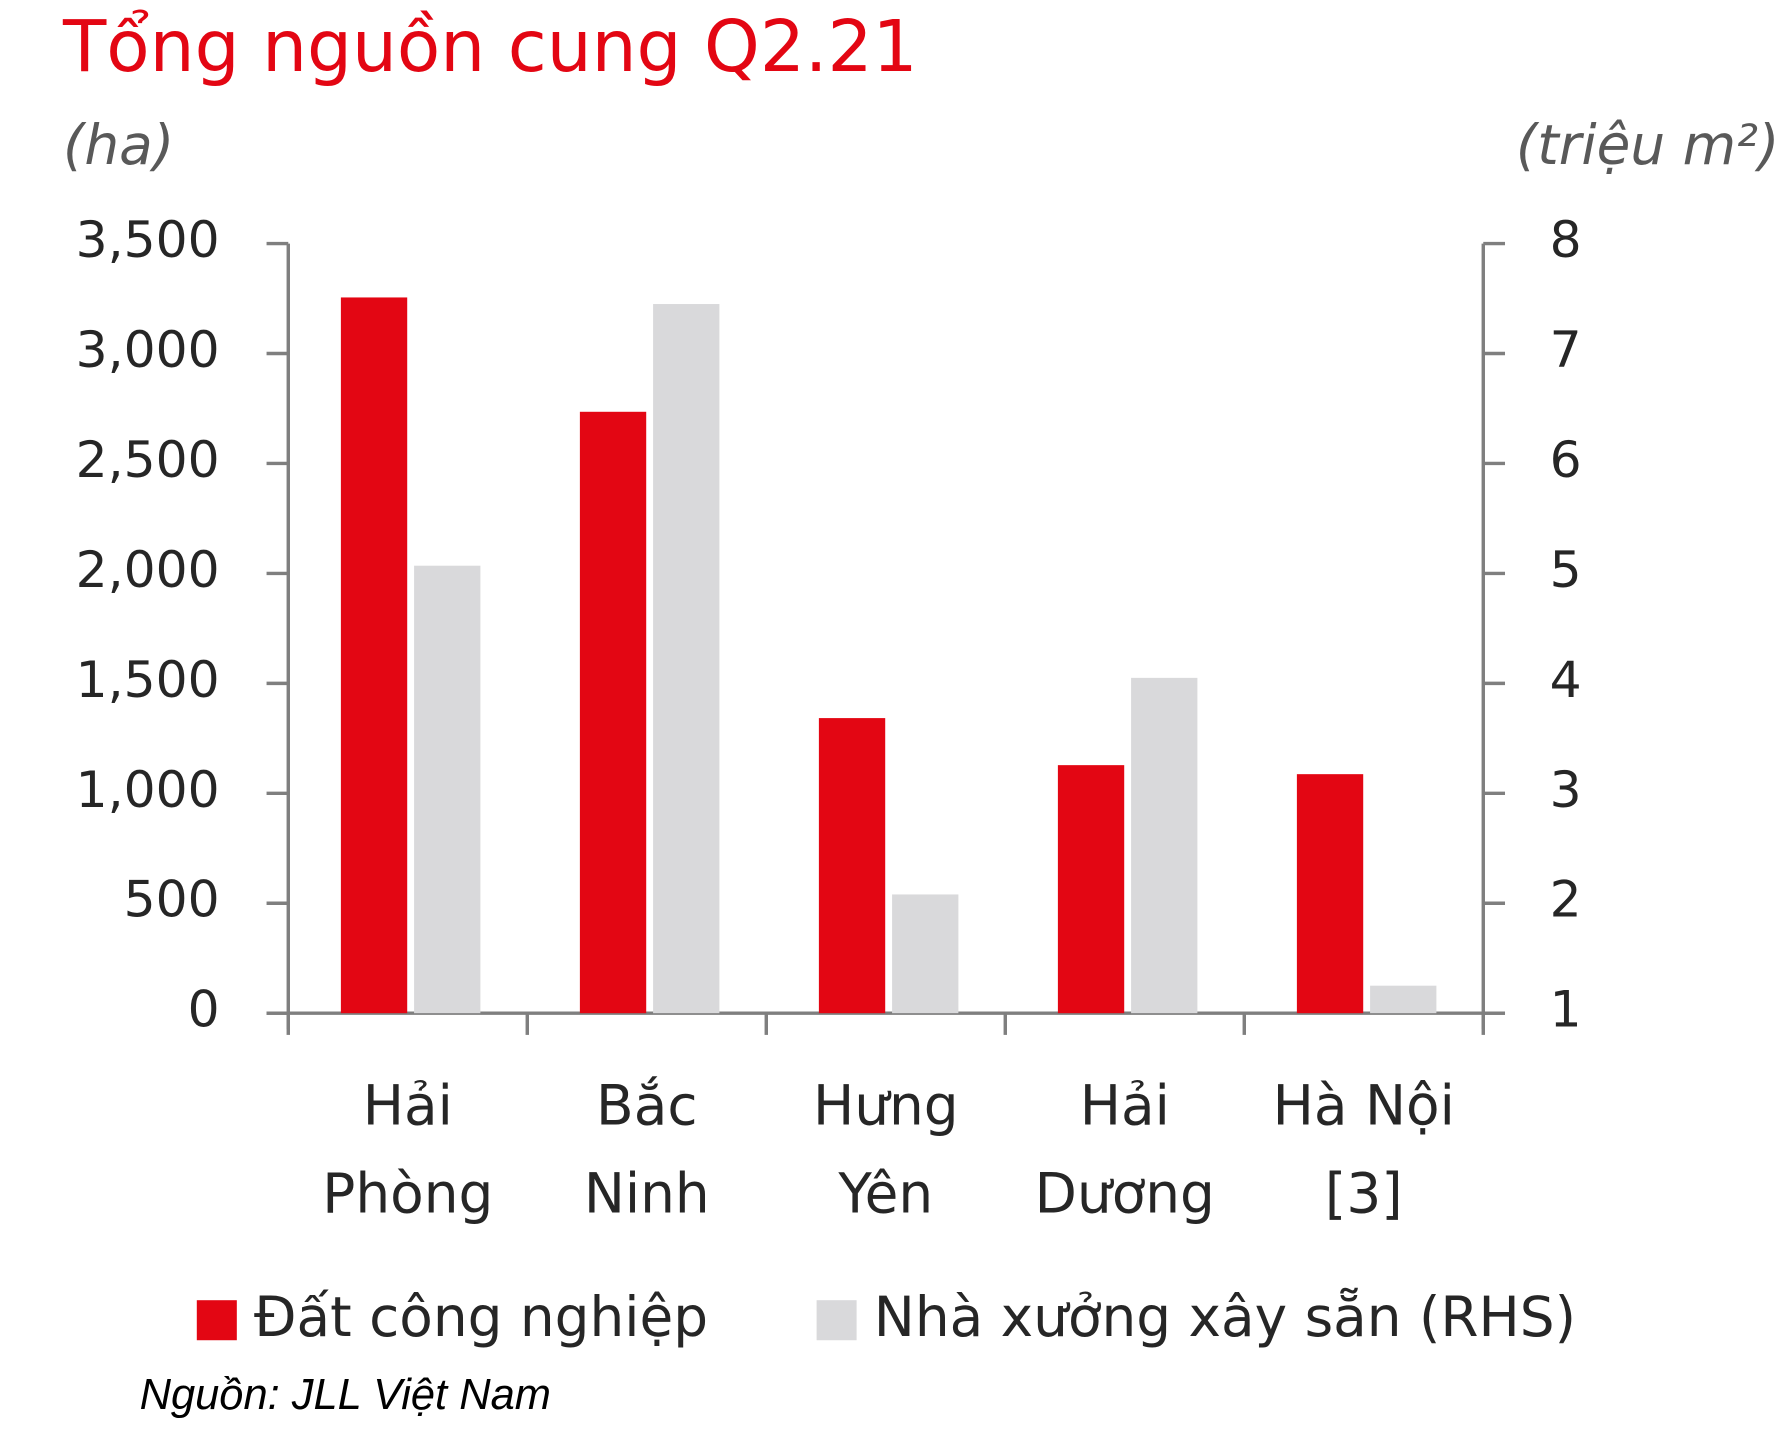  I want to click on y-tick-label: 2,500, so click(148, 459).